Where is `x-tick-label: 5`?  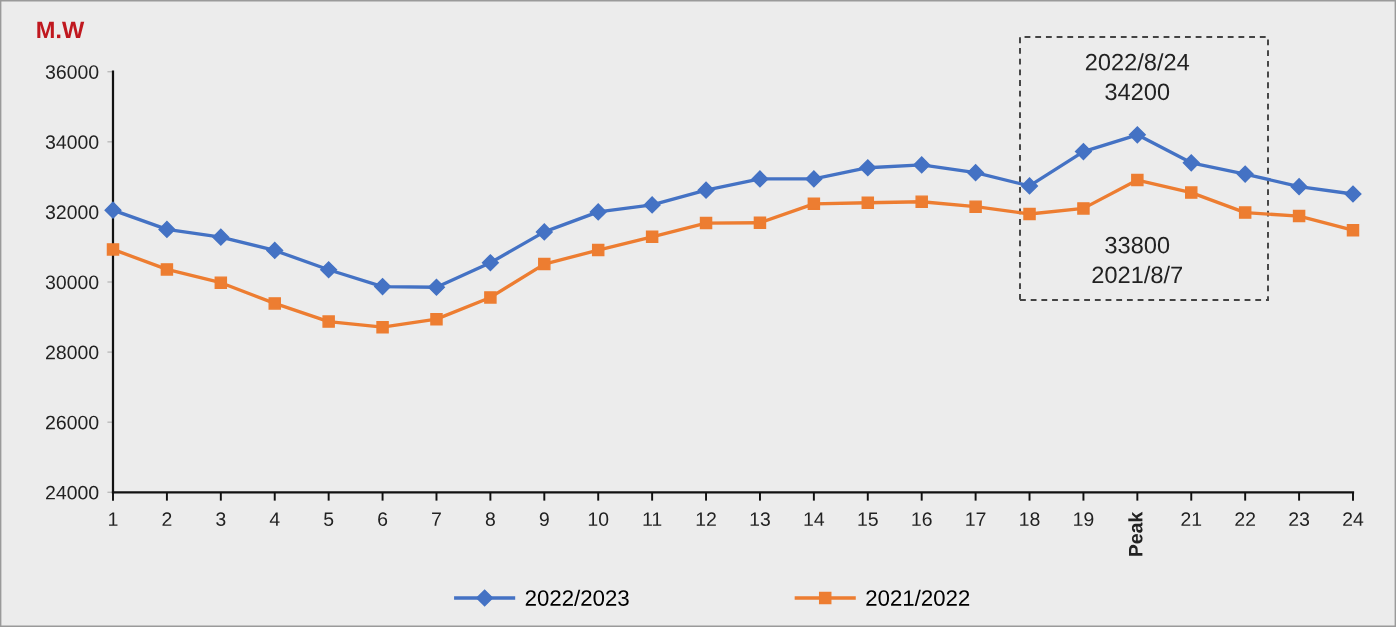
x-tick-label: 5 is located at coordinates (329, 519).